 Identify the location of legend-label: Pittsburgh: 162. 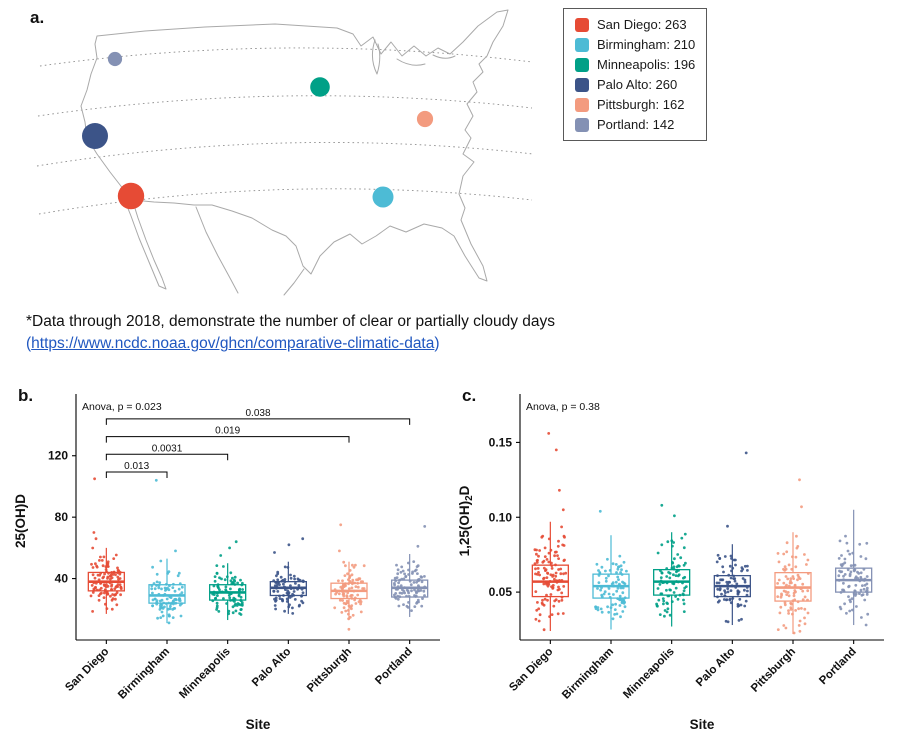
(641, 104).